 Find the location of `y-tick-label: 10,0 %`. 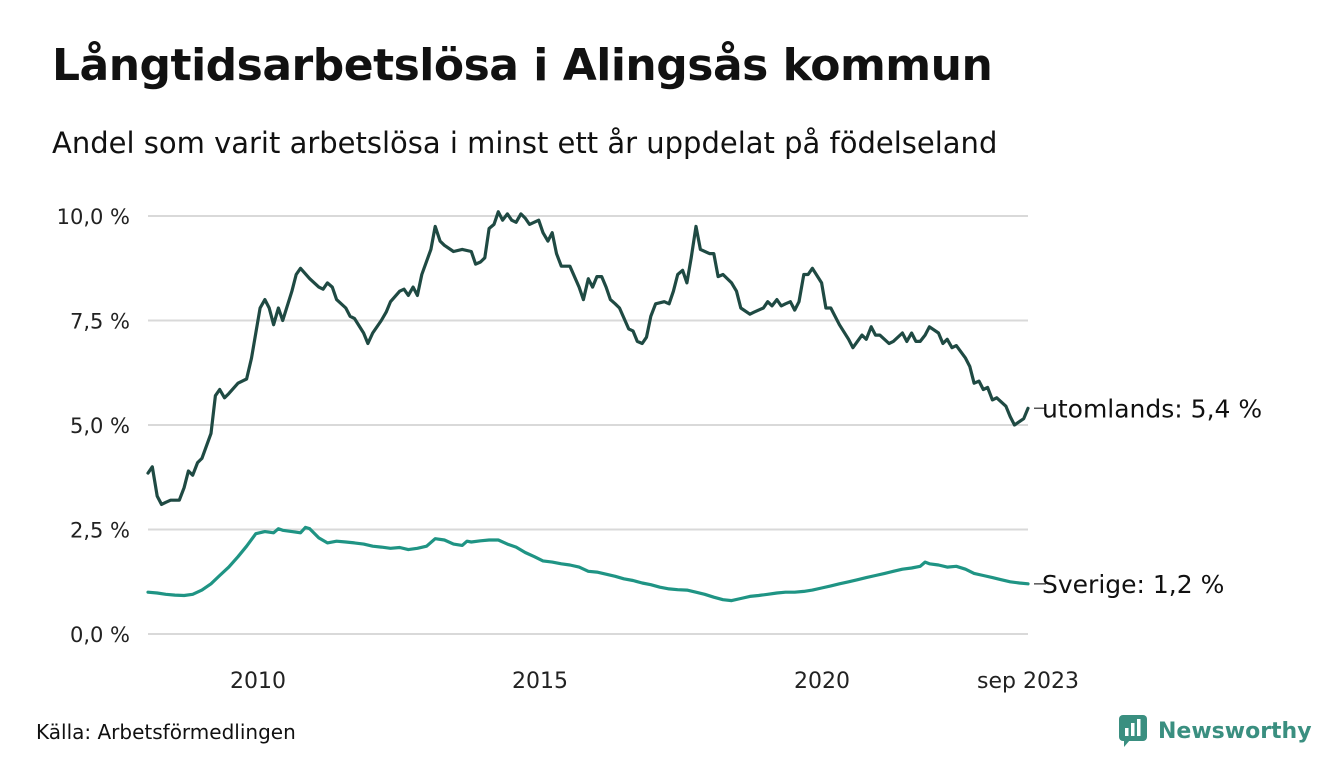

y-tick-label: 10,0 % is located at coordinates (93, 217).